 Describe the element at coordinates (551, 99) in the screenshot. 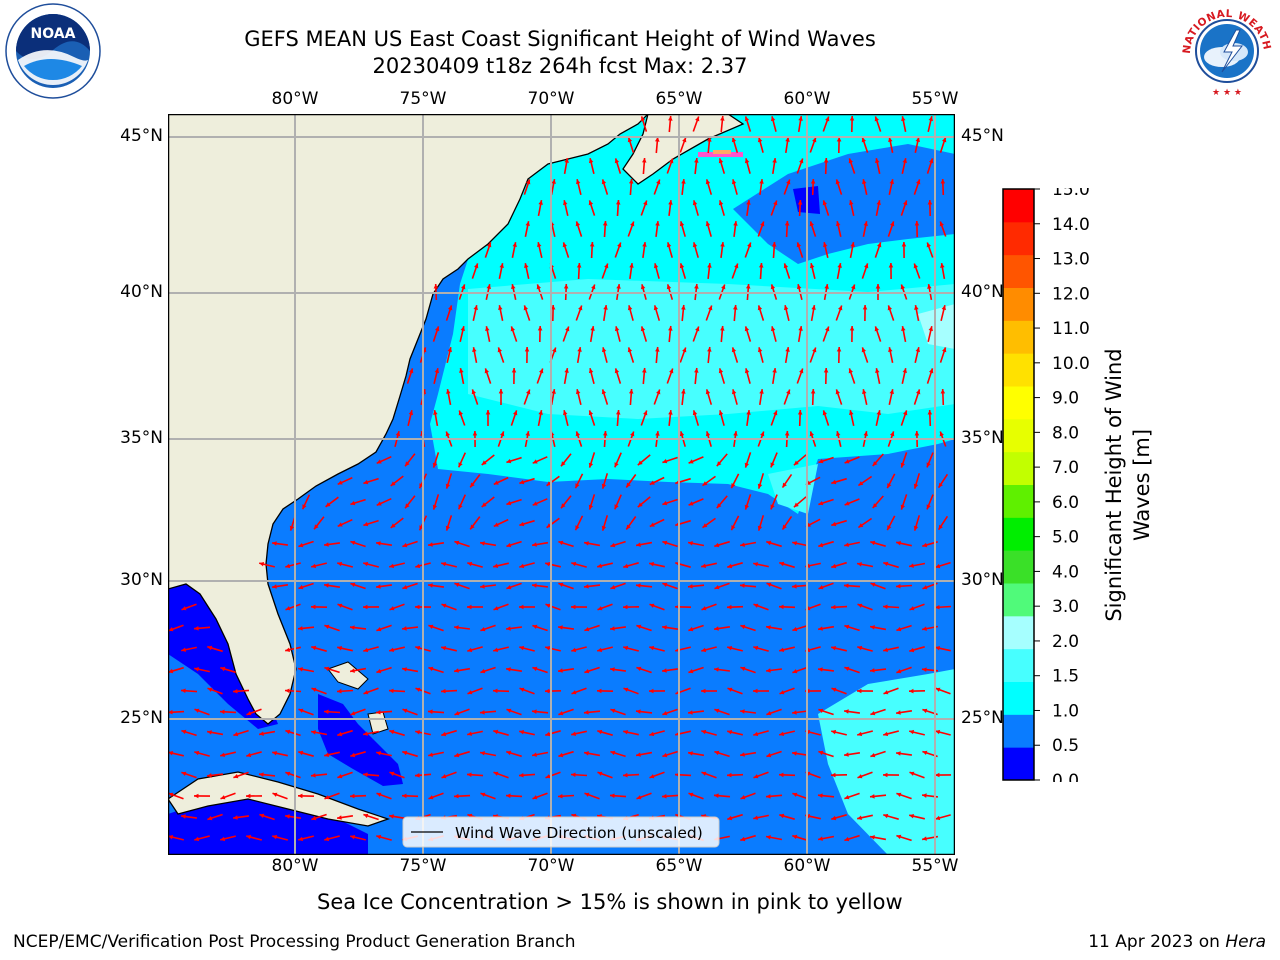

I see `lon-tick-label-top: 70°W` at that location.